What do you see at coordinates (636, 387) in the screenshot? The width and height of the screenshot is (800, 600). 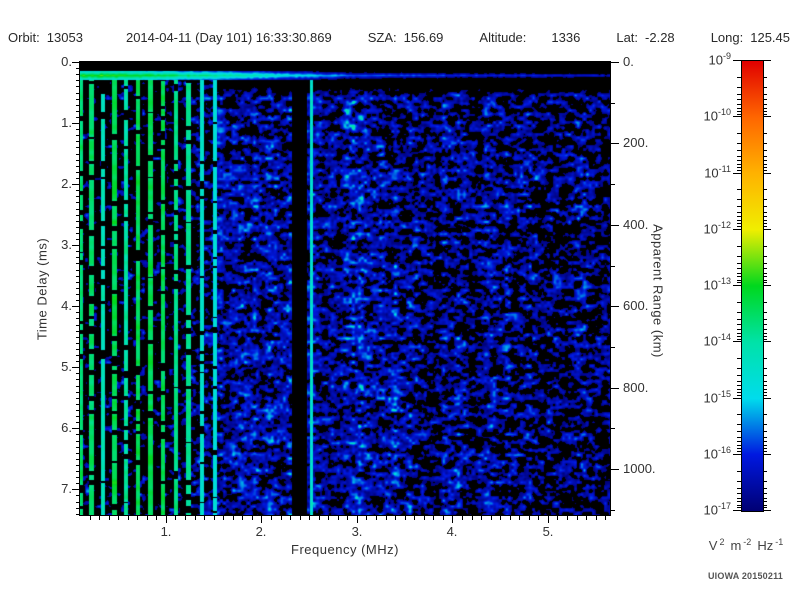 I see `range-axis-tick-label: 800.` at bounding box center [636, 387].